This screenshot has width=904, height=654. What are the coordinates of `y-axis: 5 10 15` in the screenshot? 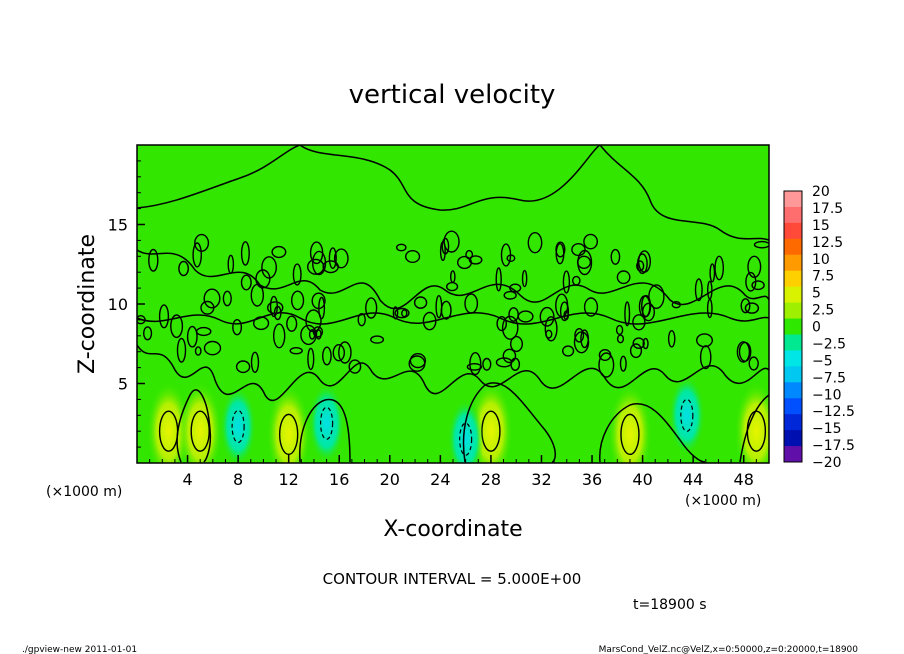 It's located at (126, 304).